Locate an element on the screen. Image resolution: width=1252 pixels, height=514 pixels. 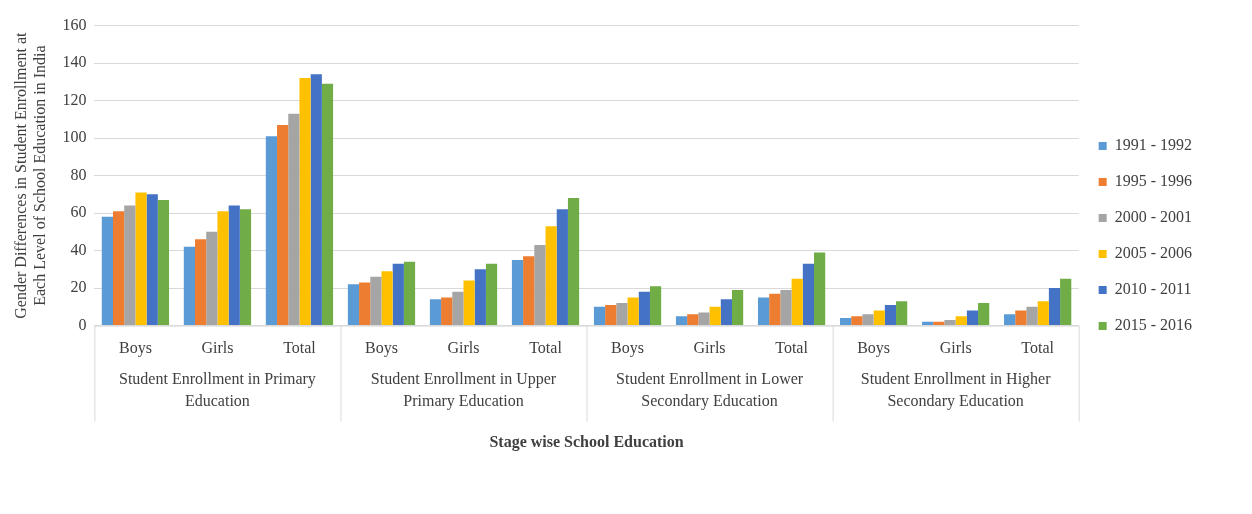
legend-label: 2000 - 2001 is located at coordinates (1169, 217).